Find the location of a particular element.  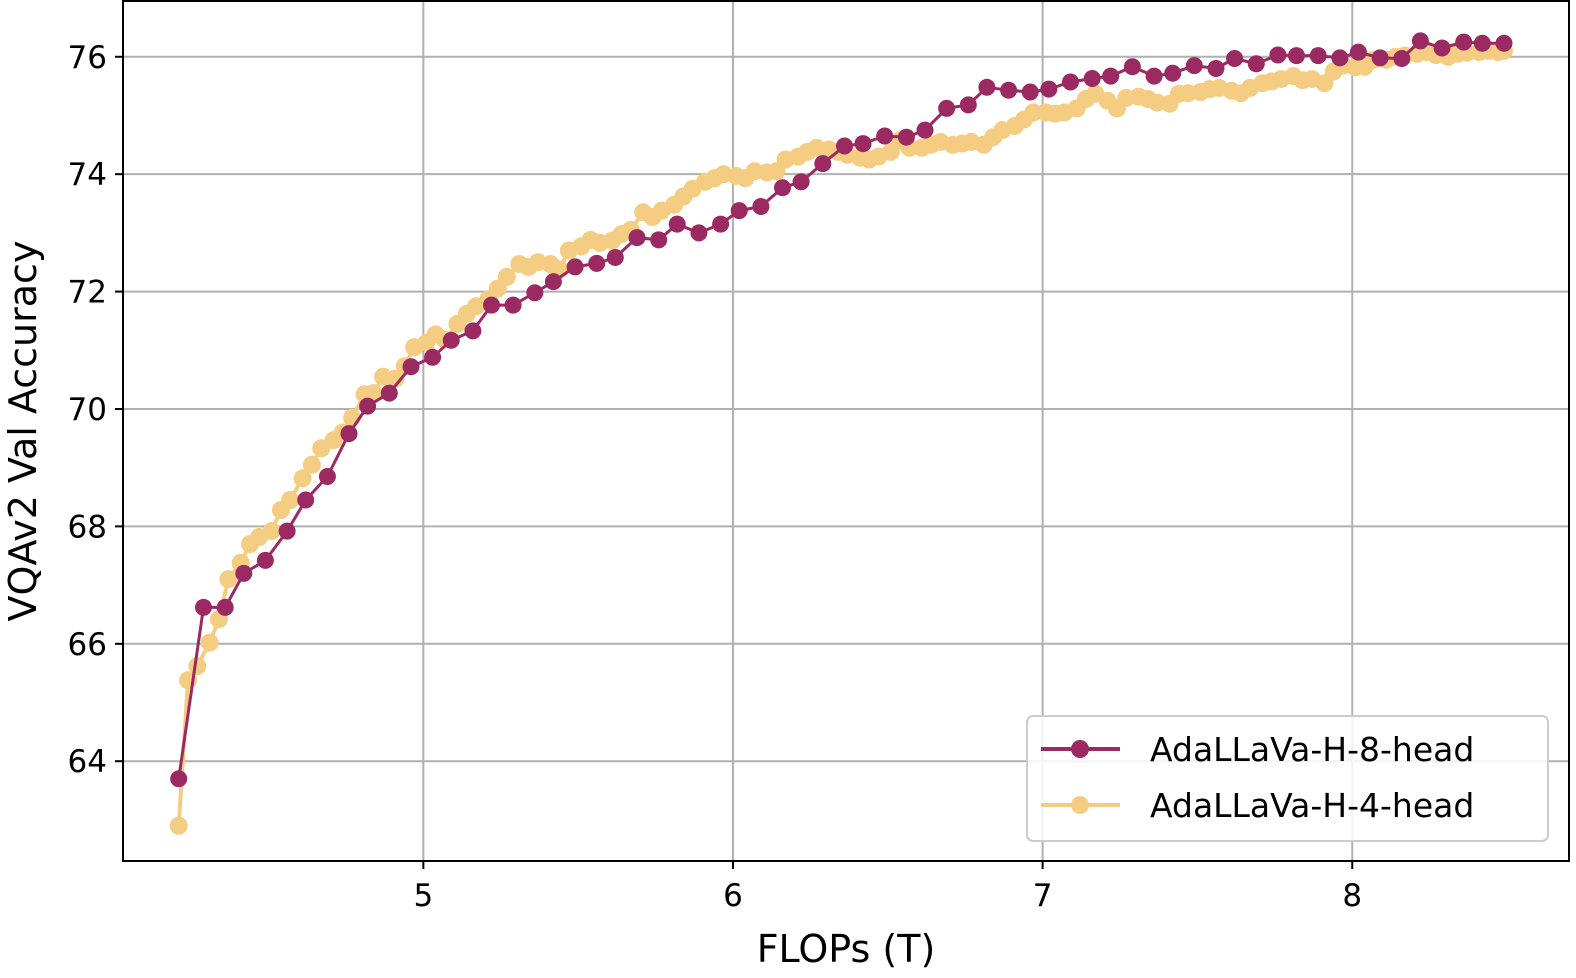

legend-label: AdaLLaVa-H-8-head is located at coordinates (1312, 749).